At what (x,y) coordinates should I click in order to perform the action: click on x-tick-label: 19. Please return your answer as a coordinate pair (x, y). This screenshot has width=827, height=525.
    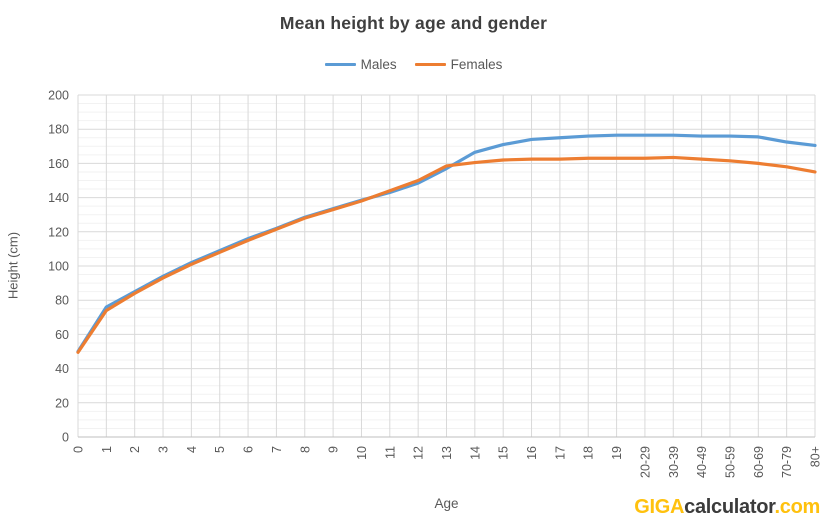
    Looking at the image, I should click on (617, 453).